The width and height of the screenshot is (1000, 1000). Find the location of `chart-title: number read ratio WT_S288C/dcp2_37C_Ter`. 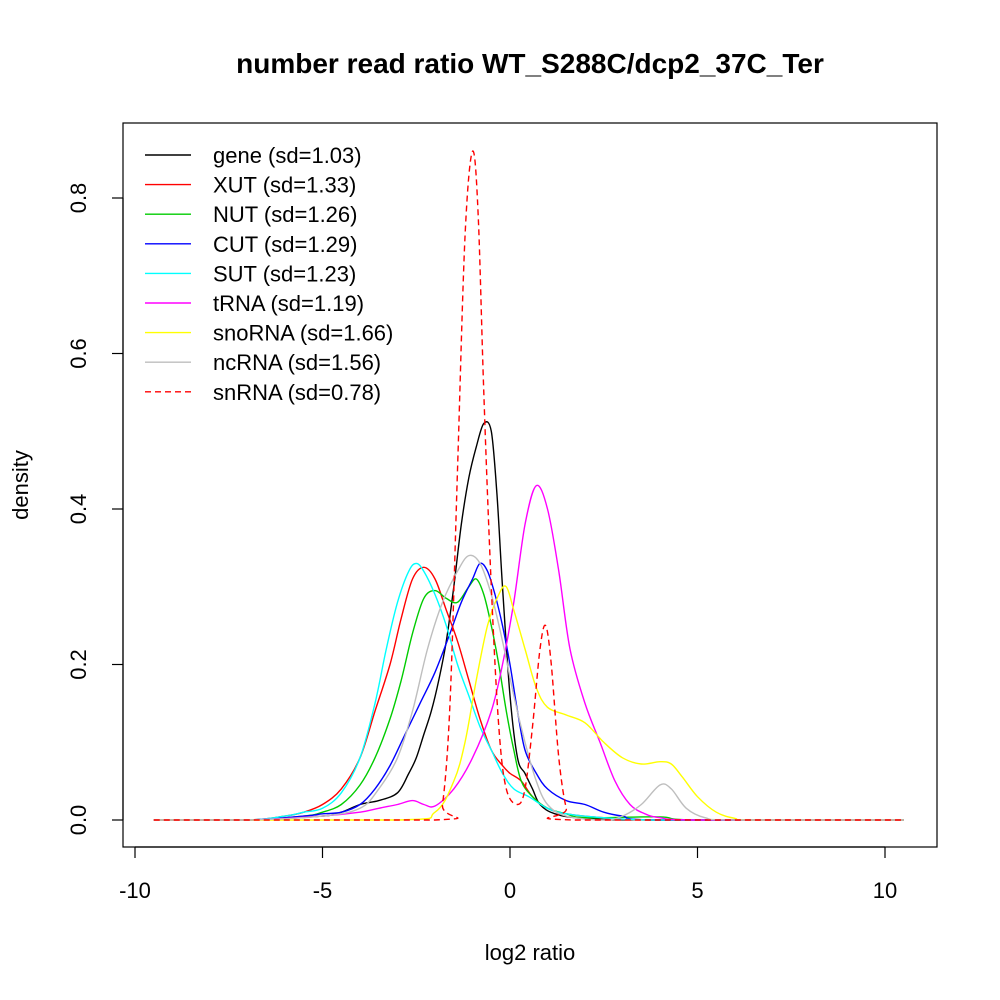

chart-title: number read ratio WT_S288C/dcp2_37C_Ter is located at coordinates (530, 63).